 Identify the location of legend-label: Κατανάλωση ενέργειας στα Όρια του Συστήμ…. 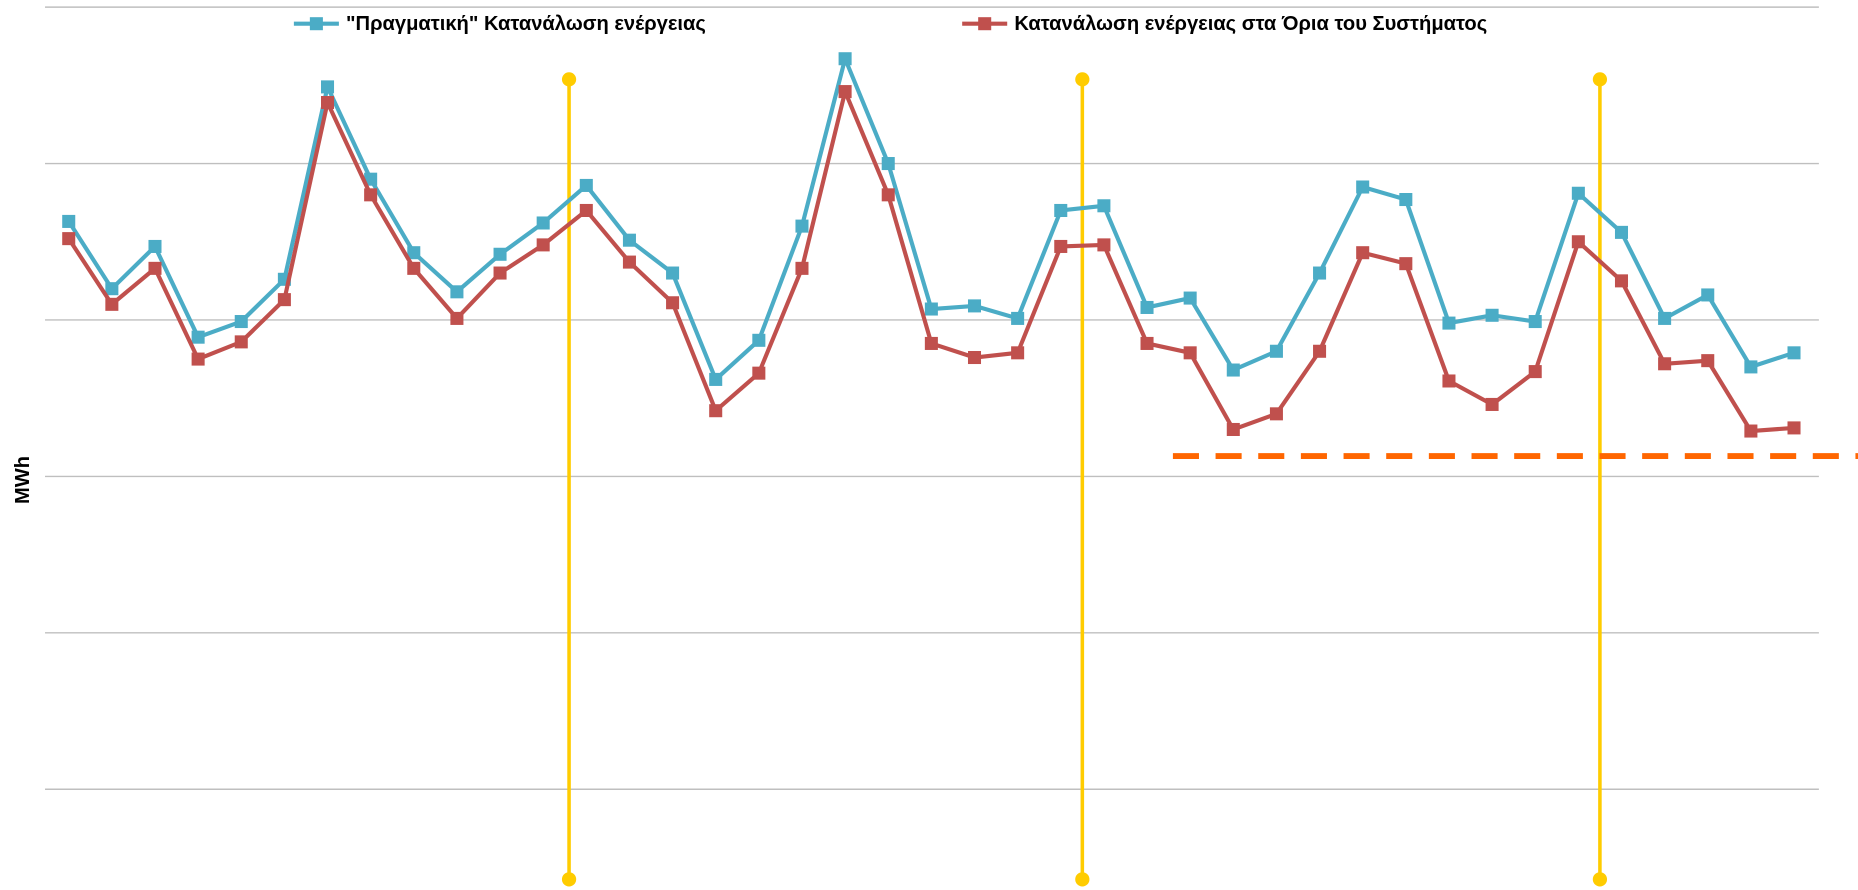
(1250, 24).